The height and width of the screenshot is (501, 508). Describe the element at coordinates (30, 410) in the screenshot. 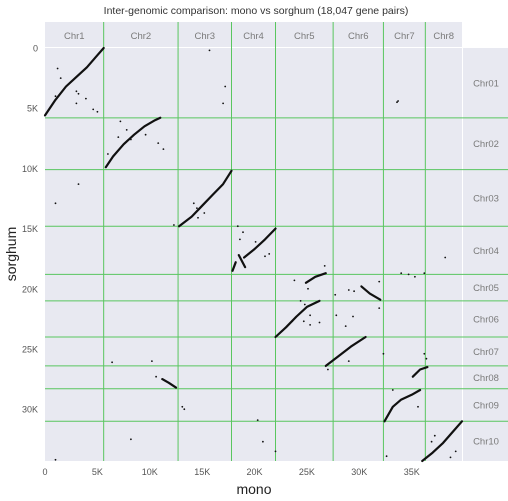

I see `y-tick-label: 30K` at that location.